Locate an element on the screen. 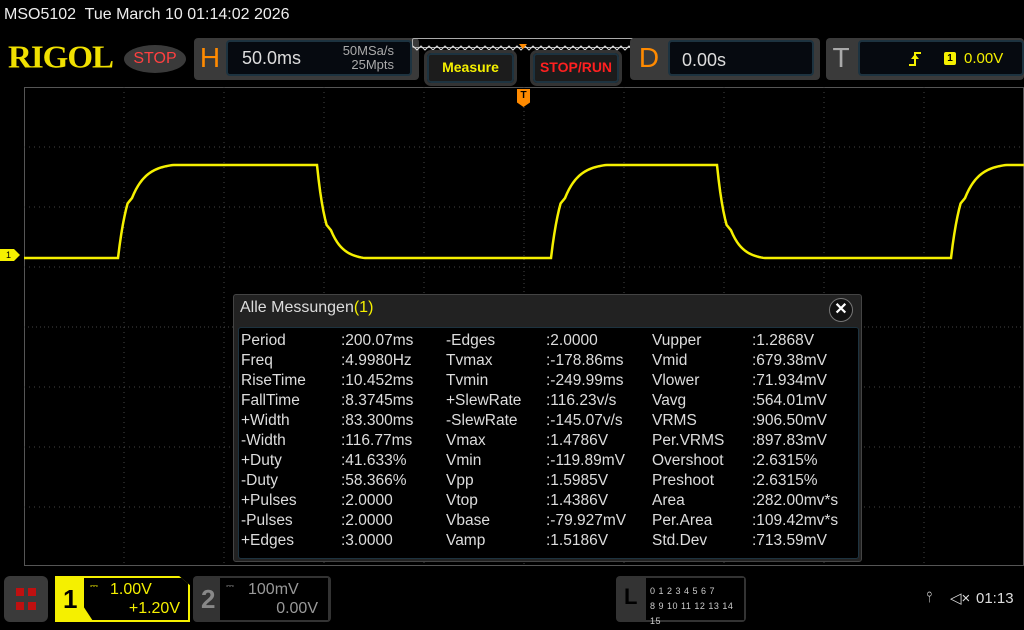 This screenshot has width=1024, height=630. measurement-value: :282.00mv*s is located at coordinates (795, 500).